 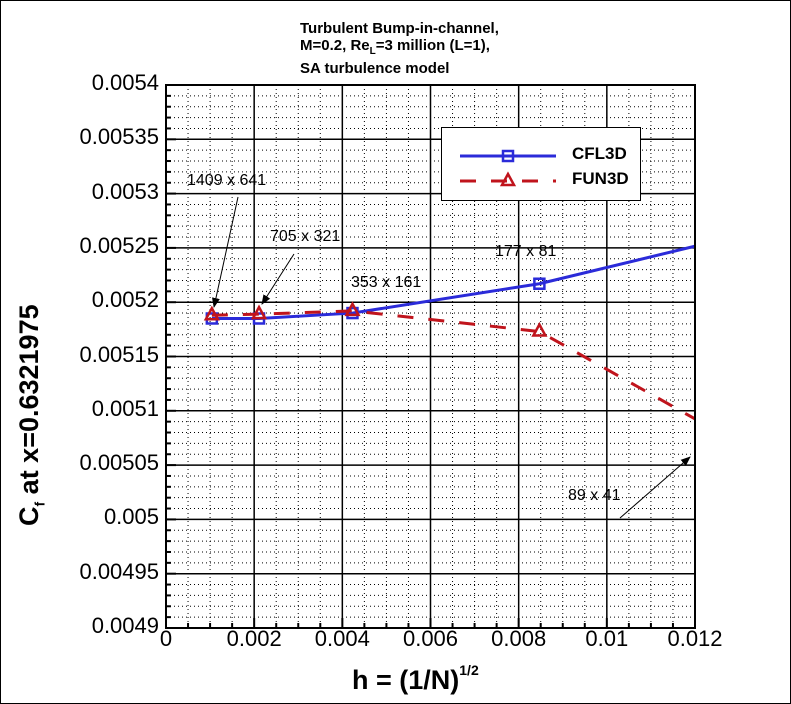 I want to click on series-line-cfl3d, so click(x=453, y=282).